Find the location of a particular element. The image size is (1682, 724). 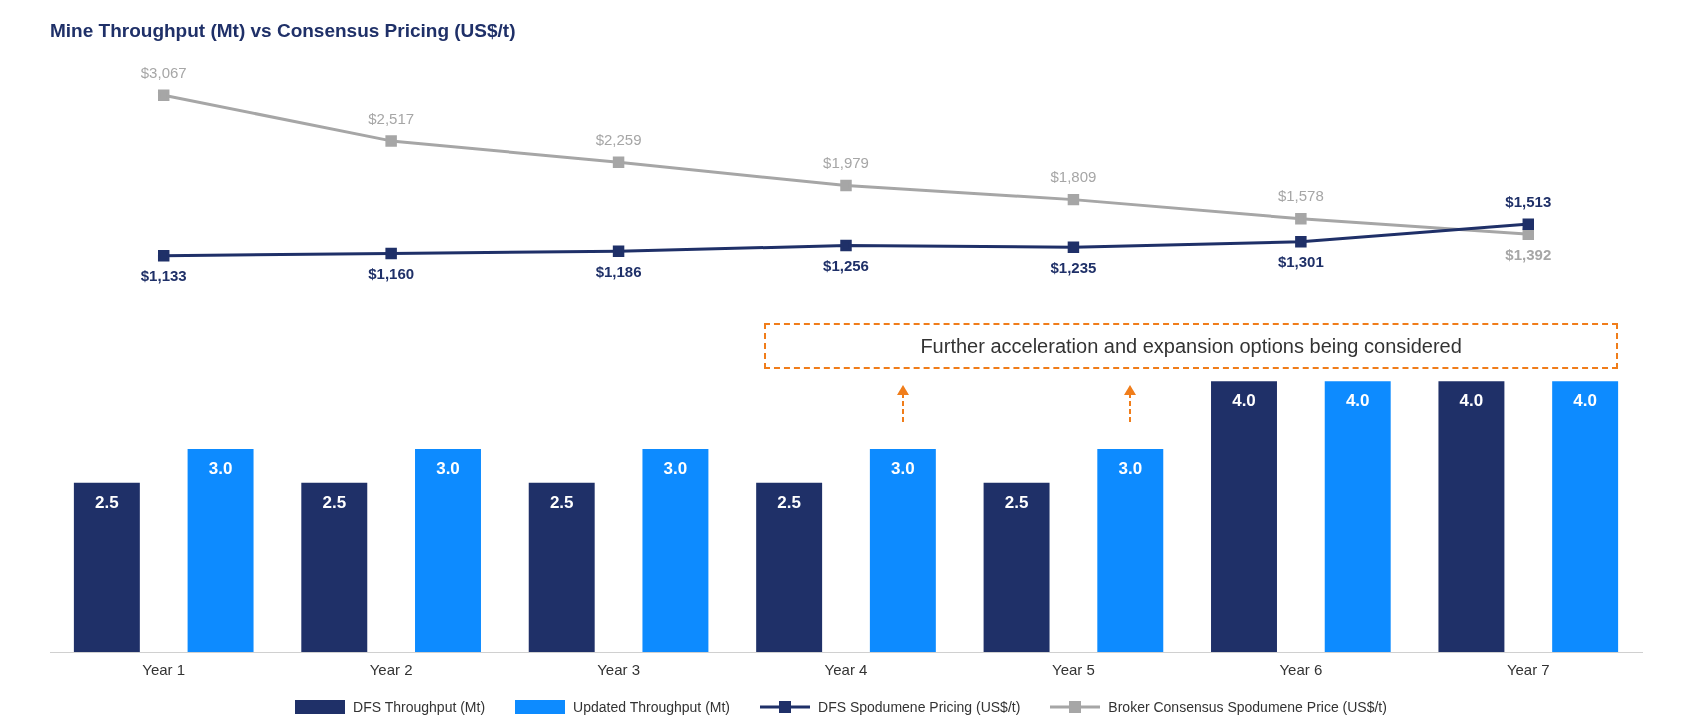

data-label: $2,517 is located at coordinates (391, 118).